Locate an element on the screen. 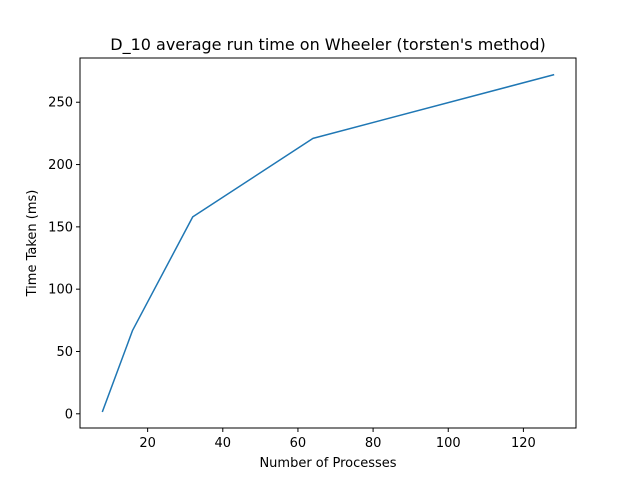  x-tick-label: 80 is located at coordinates (373, 443).